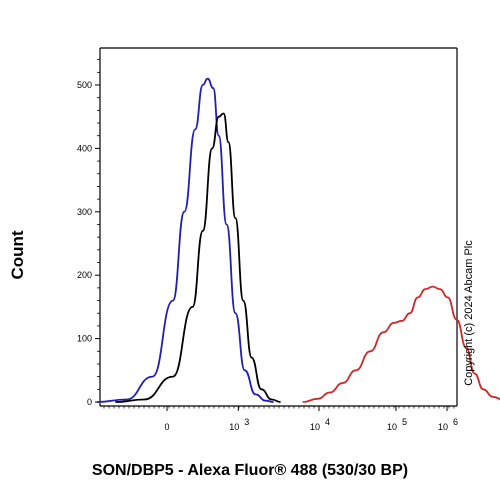  I want to click on y-axis-label: Count, so click(17, 255).